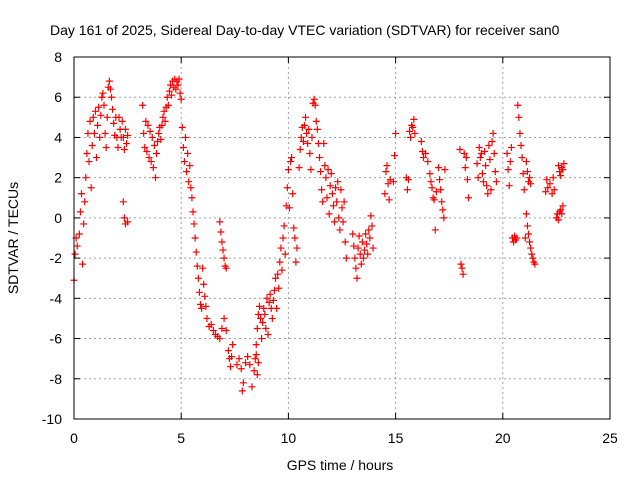  Describe the element at coordinates (56, 298) in the screenshot. I see `y-tick-label: -4` at that location.